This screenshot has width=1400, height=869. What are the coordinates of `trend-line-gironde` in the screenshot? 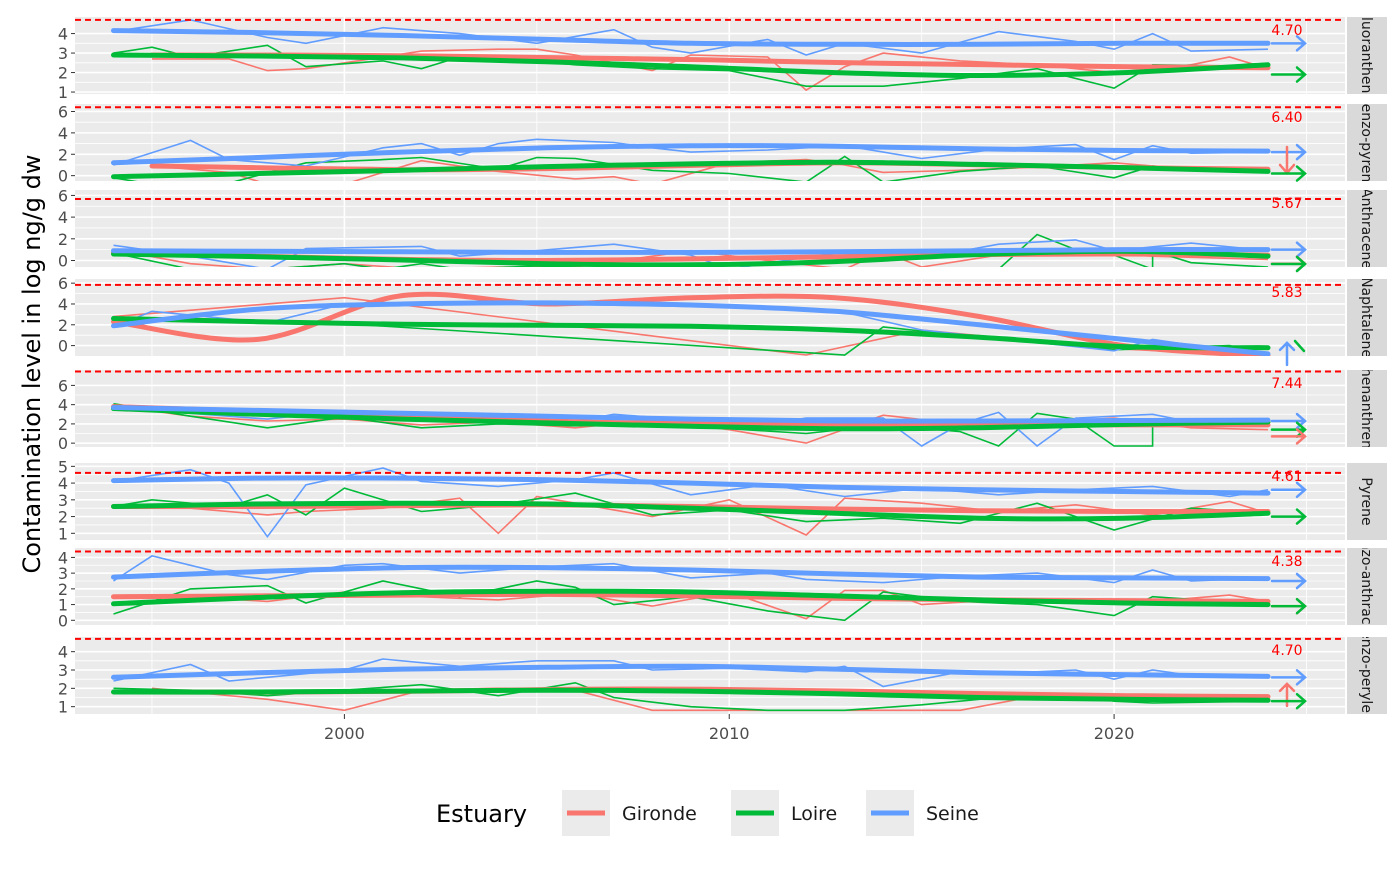 It's located at (691, 323).